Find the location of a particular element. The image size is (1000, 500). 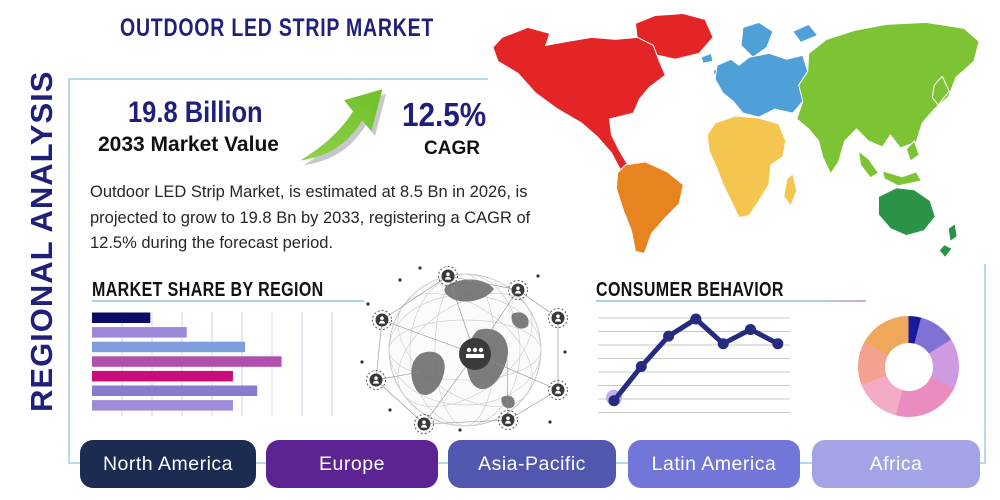

consumer-behavior-line-chart is located at coordinates (694, 363).